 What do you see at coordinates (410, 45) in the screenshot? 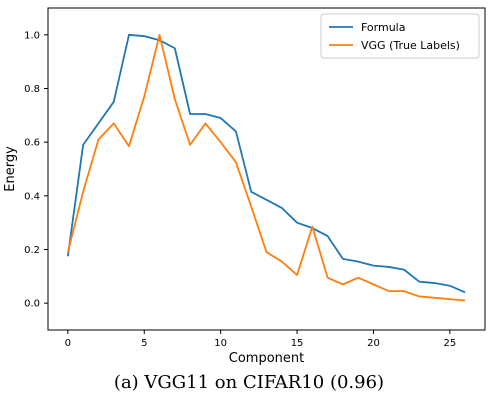
I see `legend-label-2: VGG (True Labels)` at bounding box center [410, 45].